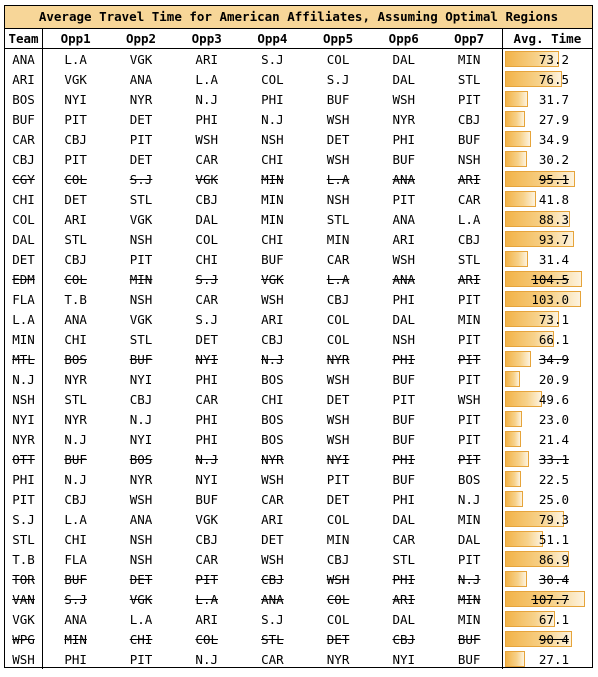 The height and width of the screenshot is (677, 598). Describe the element at coordinates (546, 519) in the screenshot. I see `avg-time-cell: 79.3` at that location.